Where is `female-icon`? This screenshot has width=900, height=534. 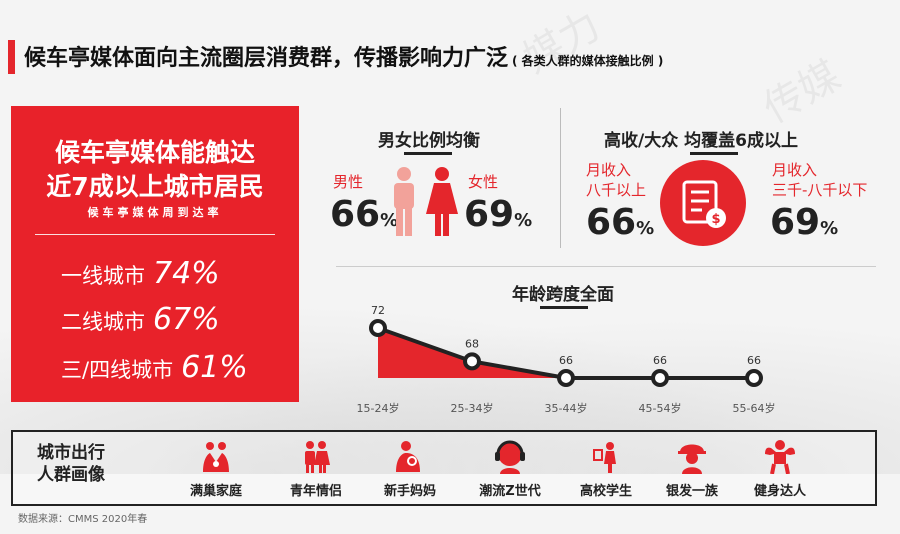 female-icon is located at coordinates (442, 201).